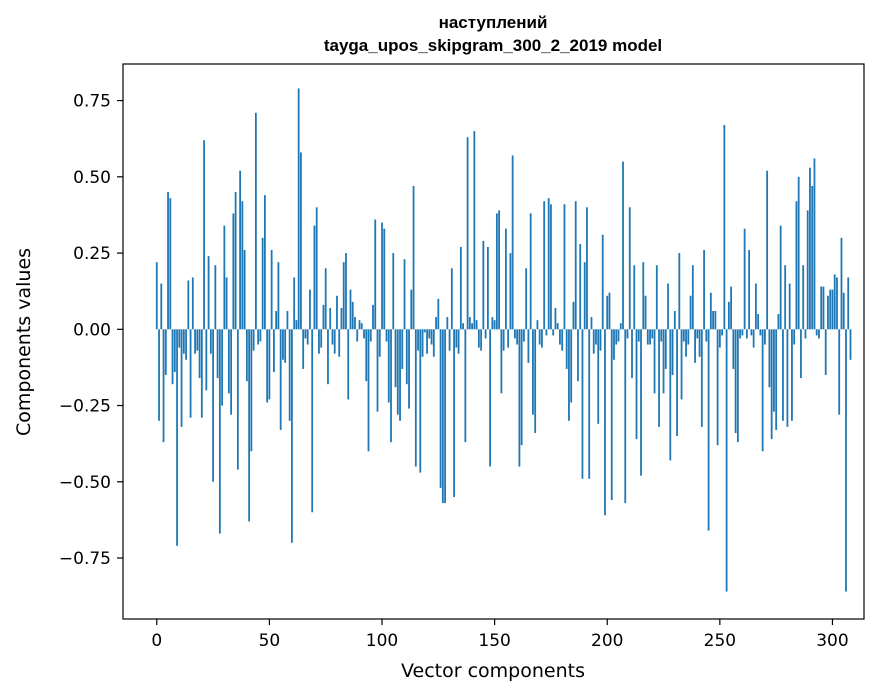 This screenshot has height=696, width=880. What do you see at coordinates (382, 641) in the screenshot?
I see `x-tick-label: 100` at bounding box center [382, 641].